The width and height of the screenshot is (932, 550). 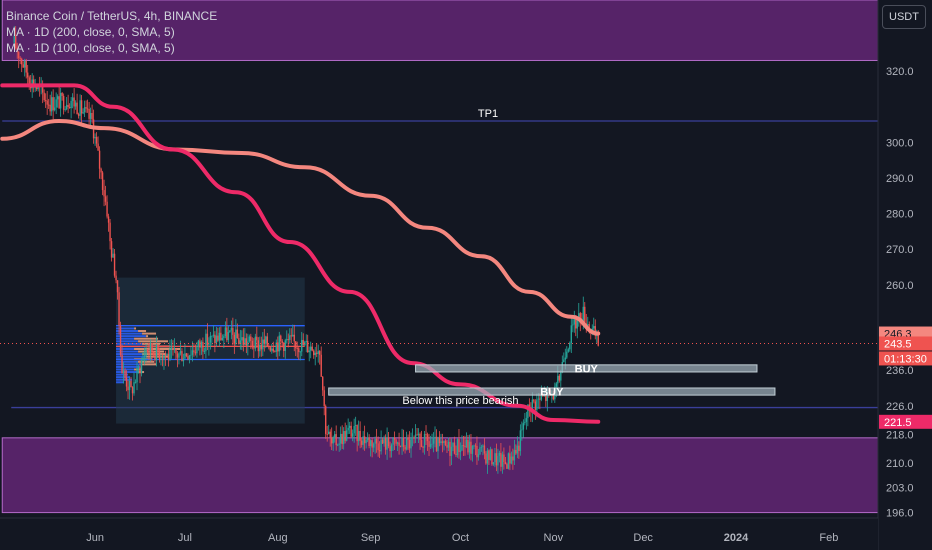 What do you see at coordinates (439, 534) in the screenshot?
I see `time-axis` at bounding box center [439, 534].